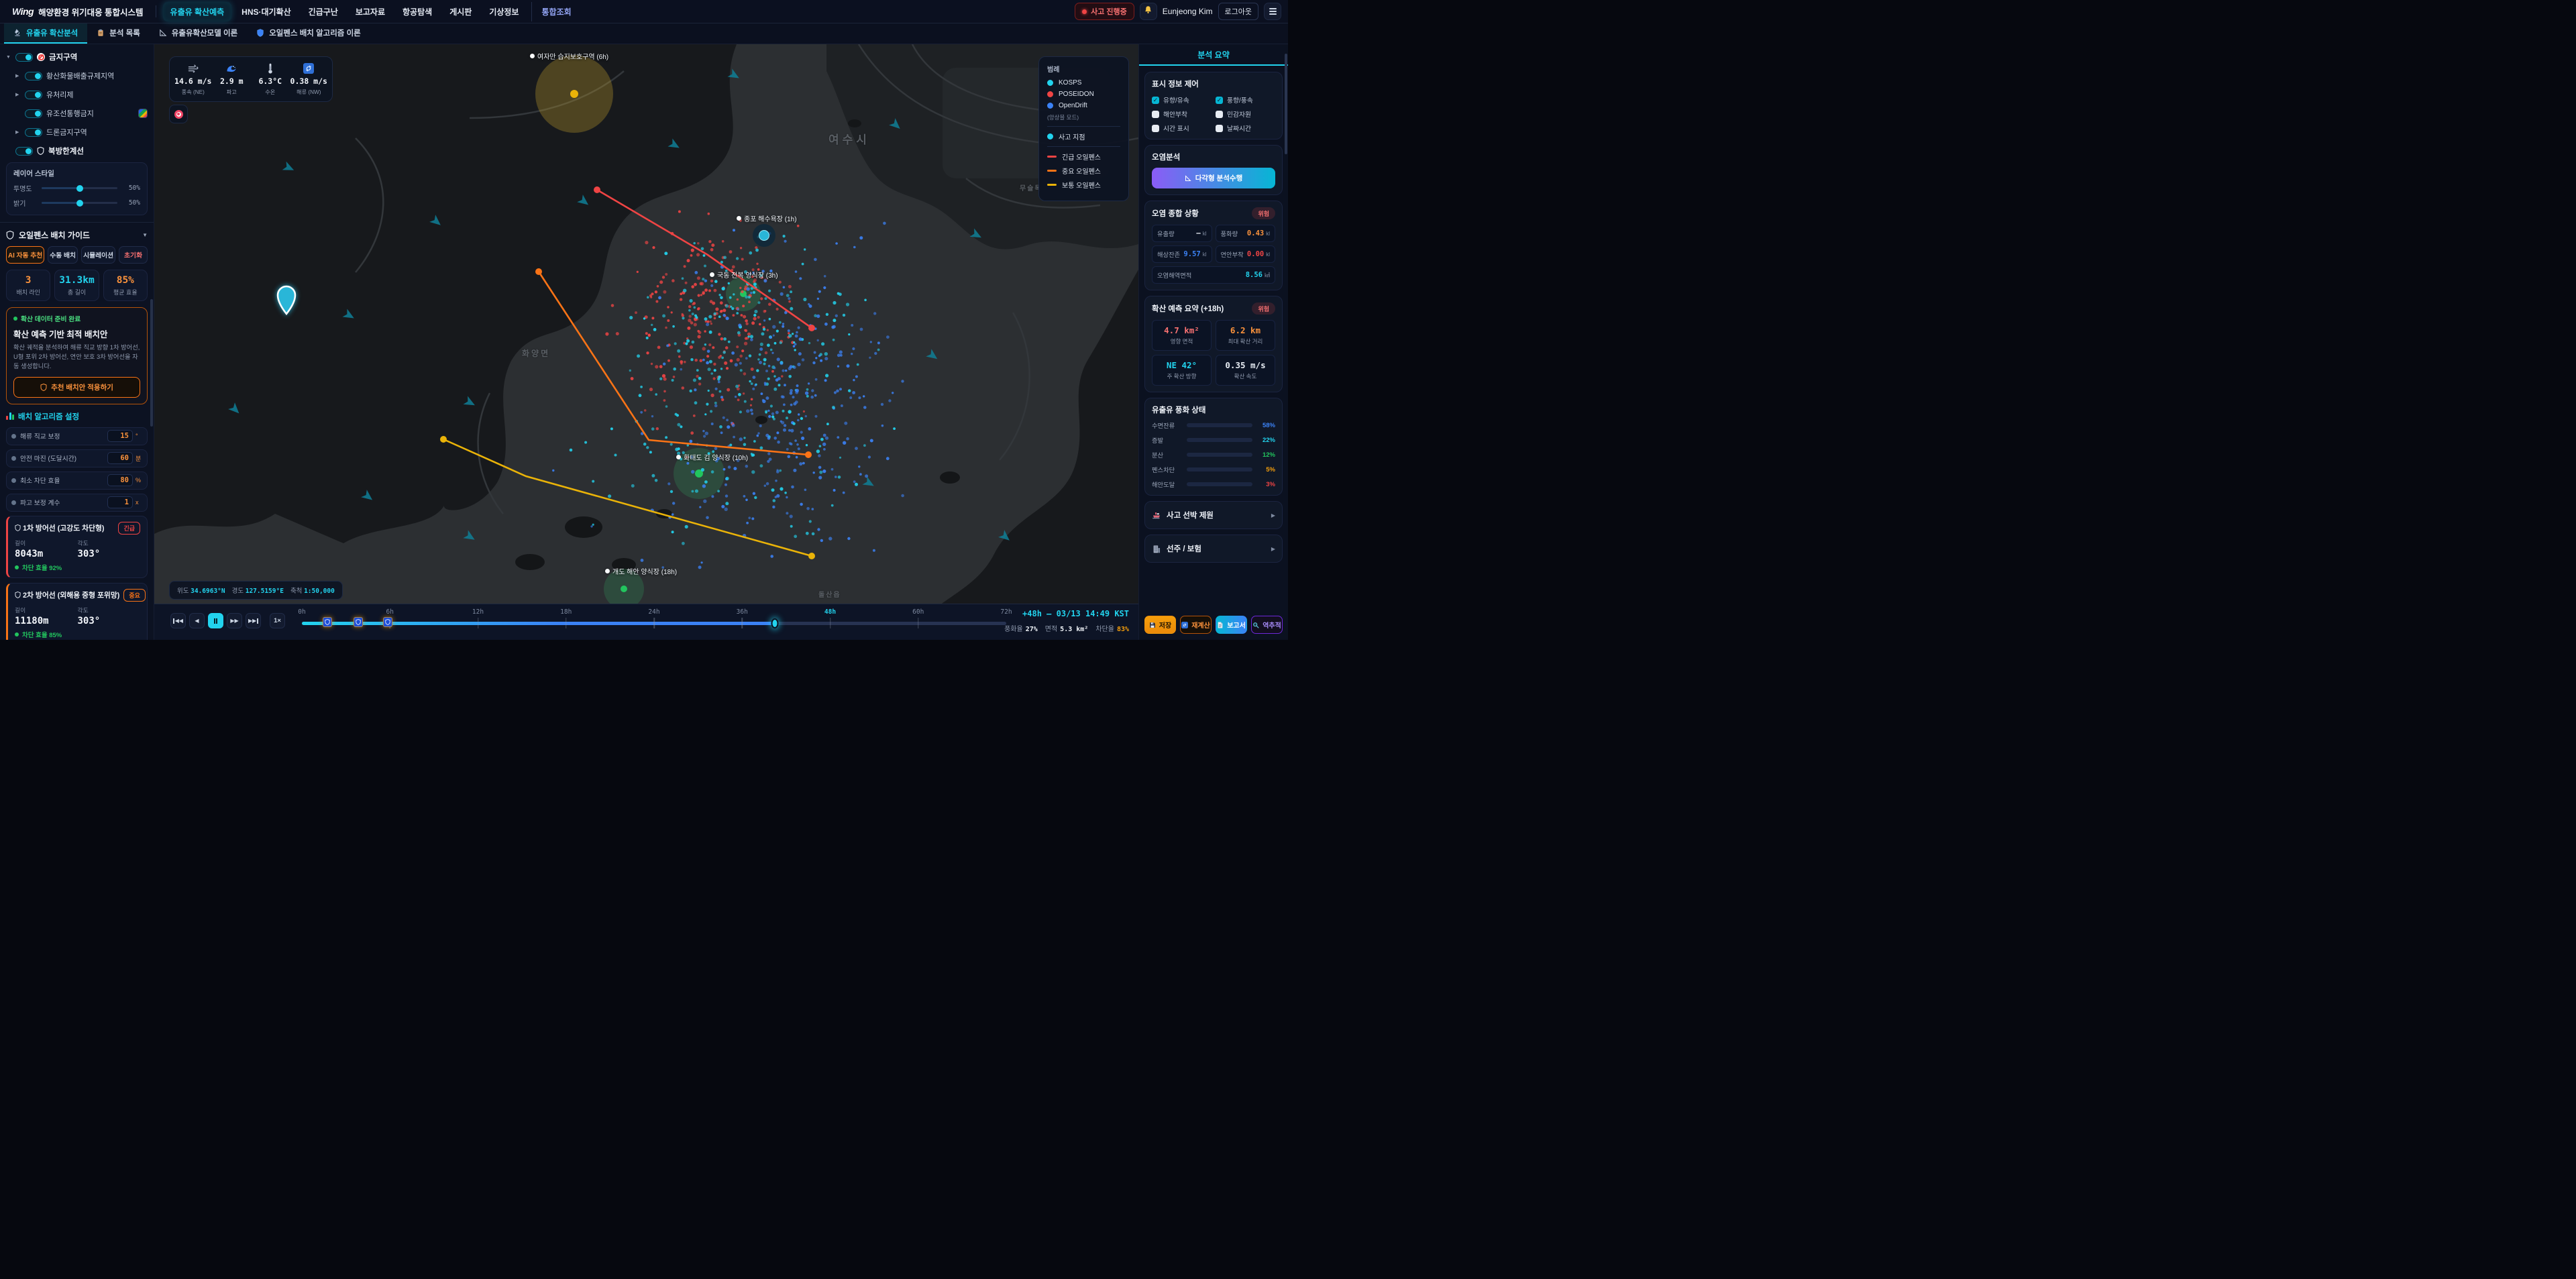 This screenshot has height=1279, width=2576. I want to click on weather-파고: 2.9 m 파고, so click(232, 79).